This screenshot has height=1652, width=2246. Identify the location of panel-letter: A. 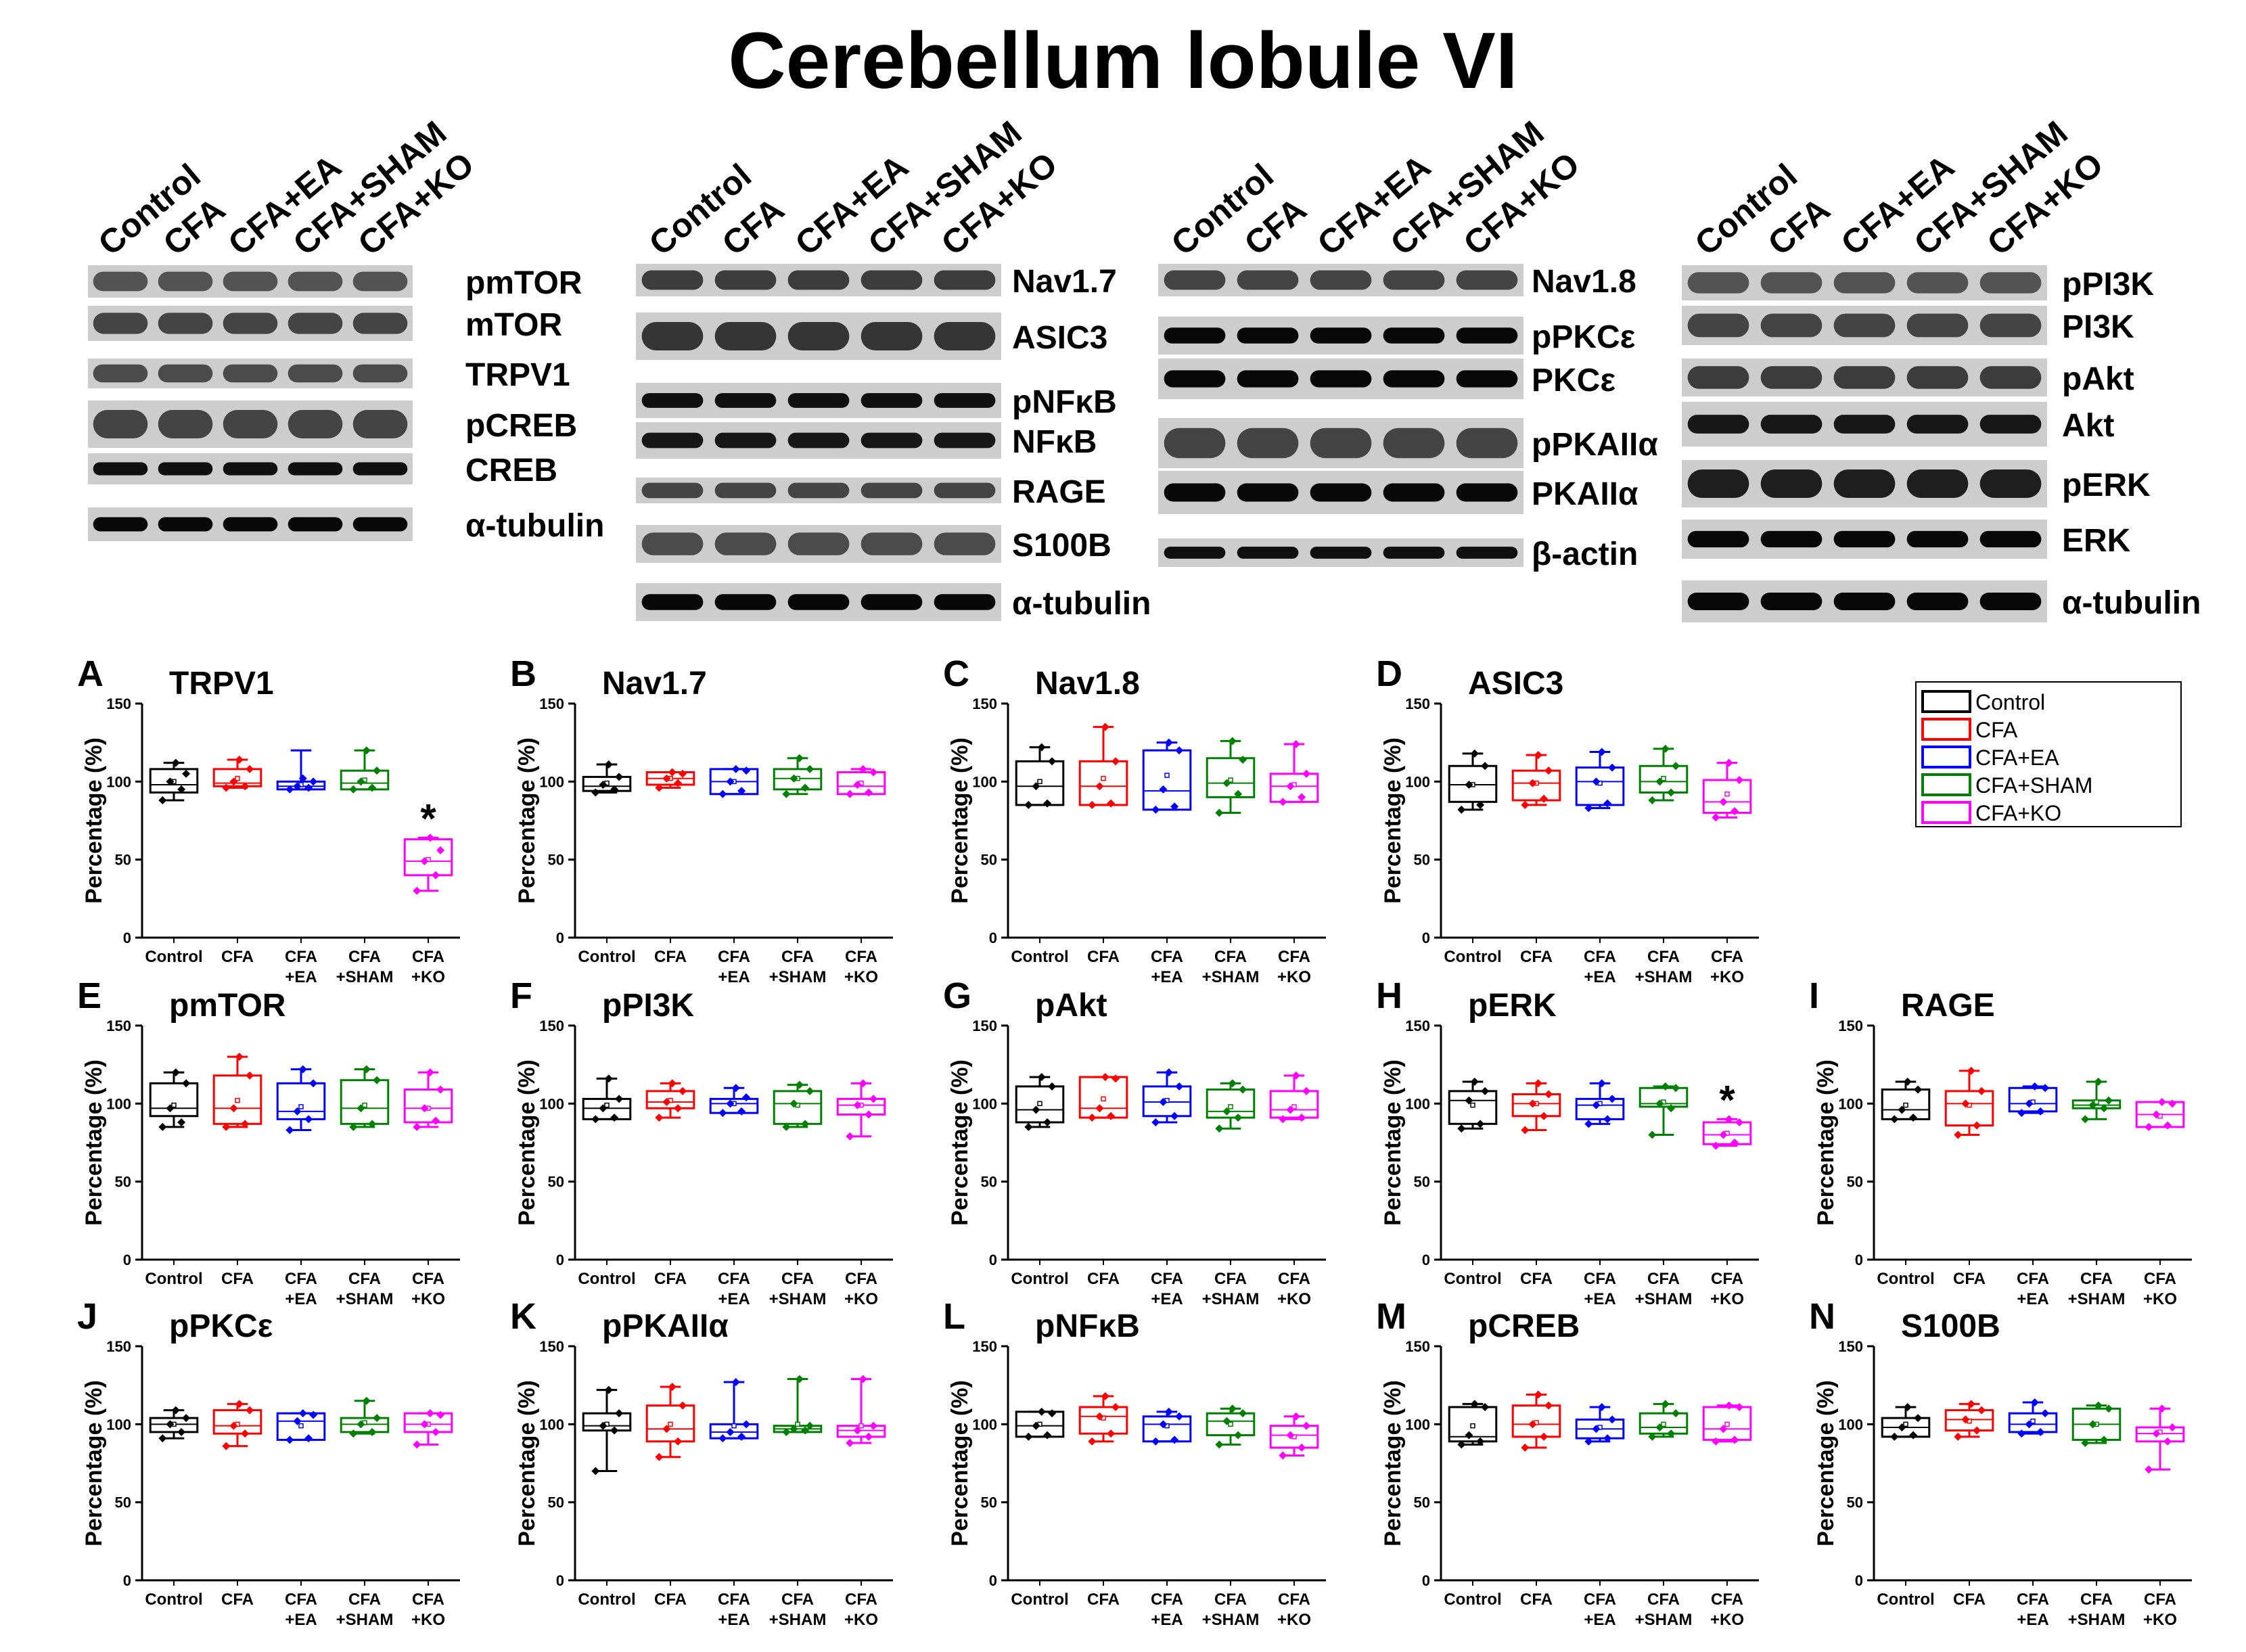
(90, 673).